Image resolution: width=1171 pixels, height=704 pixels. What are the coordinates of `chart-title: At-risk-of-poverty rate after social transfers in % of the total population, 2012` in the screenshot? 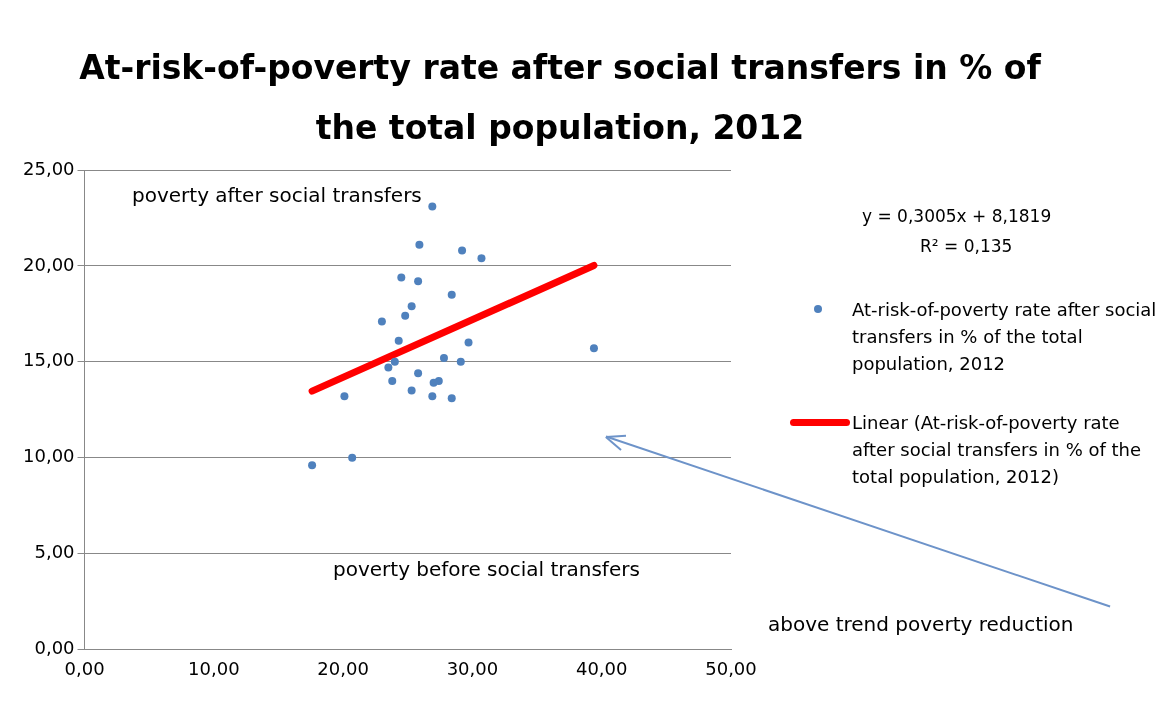 It's located at (560, 98).